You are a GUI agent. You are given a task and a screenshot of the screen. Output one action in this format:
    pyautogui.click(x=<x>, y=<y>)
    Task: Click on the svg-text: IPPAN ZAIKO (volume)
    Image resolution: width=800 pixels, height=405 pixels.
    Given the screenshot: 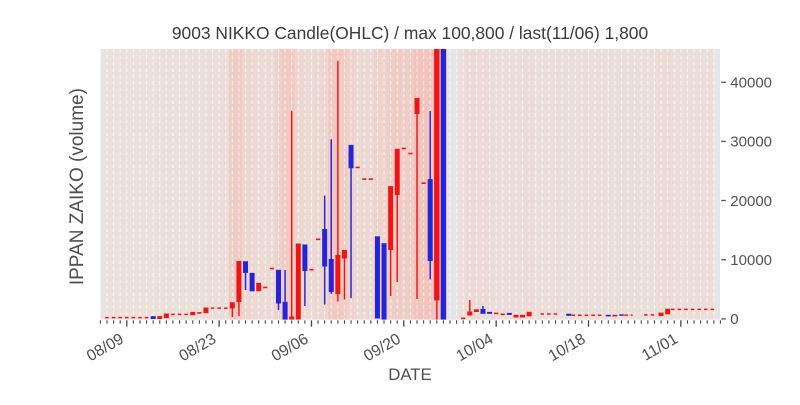 What is the action you would take?
    pyautogui.click(x=77, y=186)
    